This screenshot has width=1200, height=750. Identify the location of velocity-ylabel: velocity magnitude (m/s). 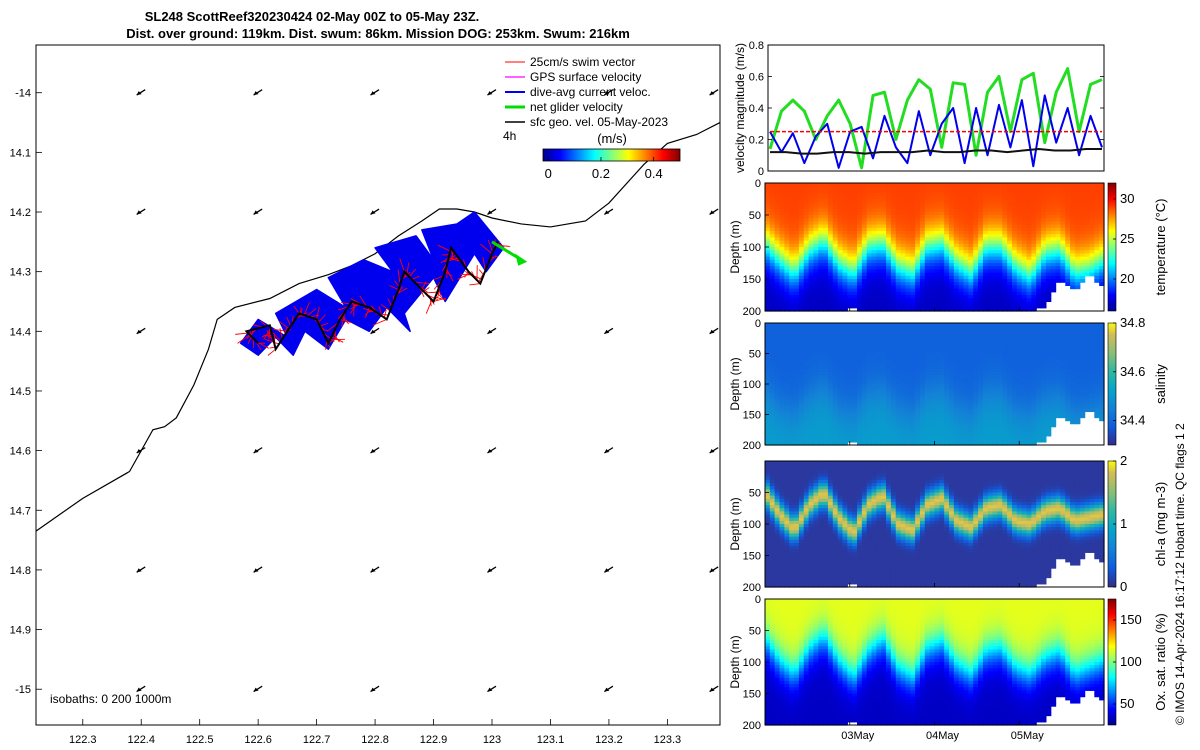
(740, 108).